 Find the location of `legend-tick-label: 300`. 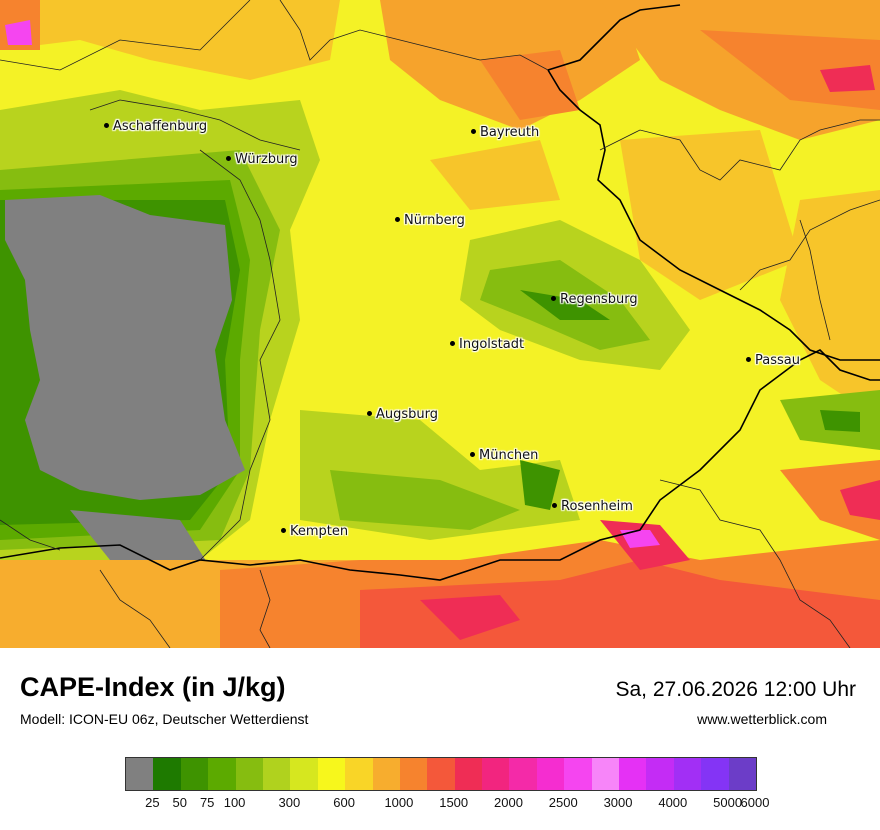

legend-tick-label: 300 is located at coordinates (289, 802).